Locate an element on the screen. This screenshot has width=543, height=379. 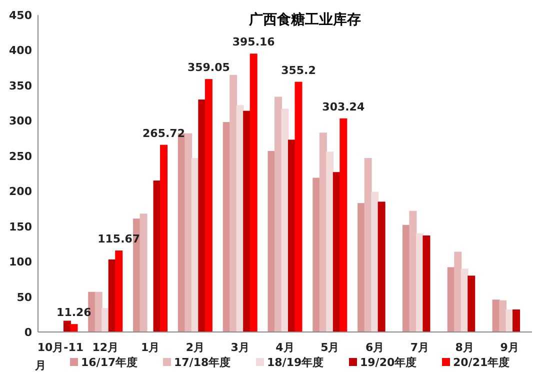
x-tick-label: 1月 is located at coordinates (150, 347).